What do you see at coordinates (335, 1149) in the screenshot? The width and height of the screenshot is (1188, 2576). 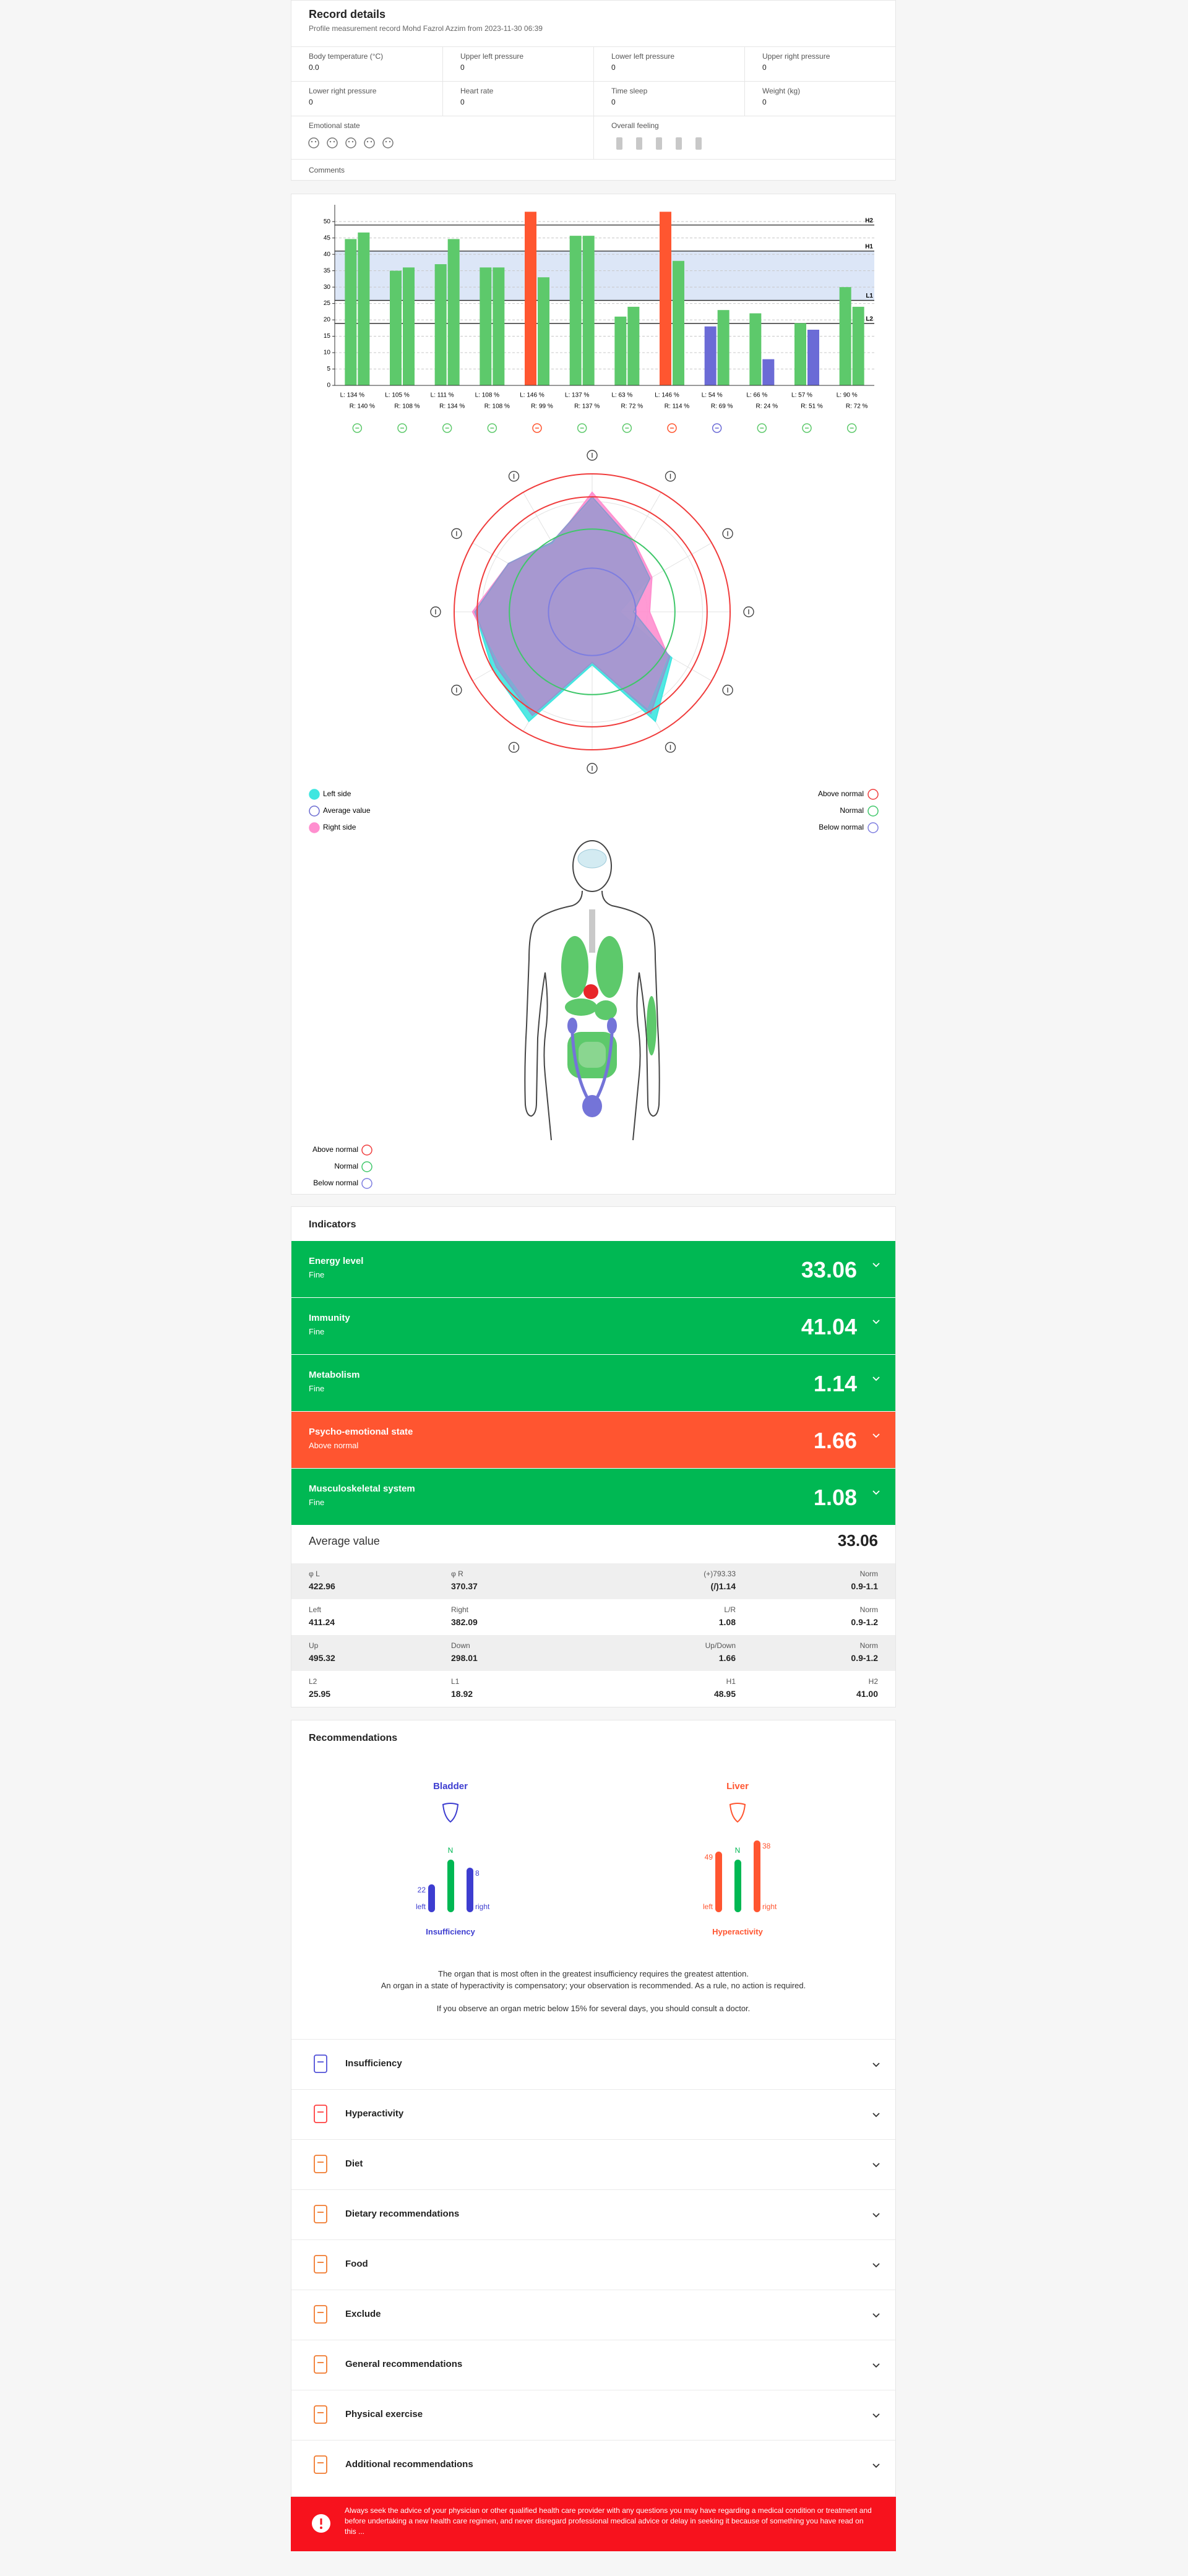 I see `body-legend-label: Above normal` at bounding box center [335, 1149].